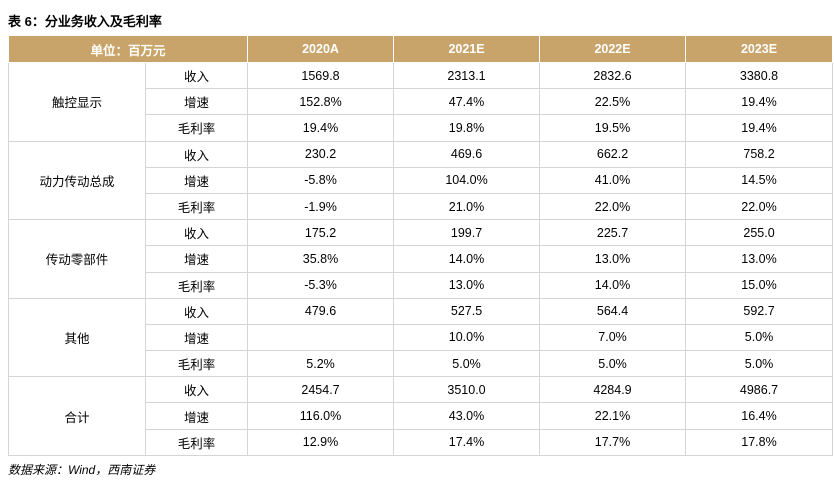  Describe the element at coordinates (467, 180) in the screenshot. I see `value-cell: 104.0%` at that location.